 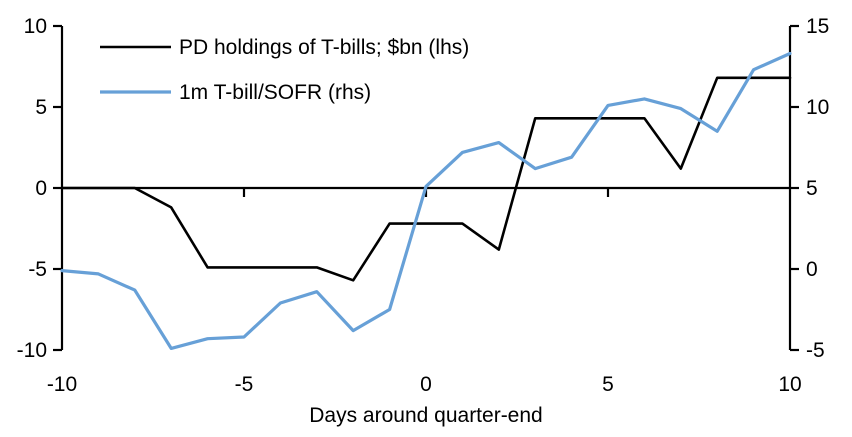 What do you see at coordinates (244, 384) in the screenshot?
I see `x-axis-tick-label: -5` at bounding box center [244, 384].